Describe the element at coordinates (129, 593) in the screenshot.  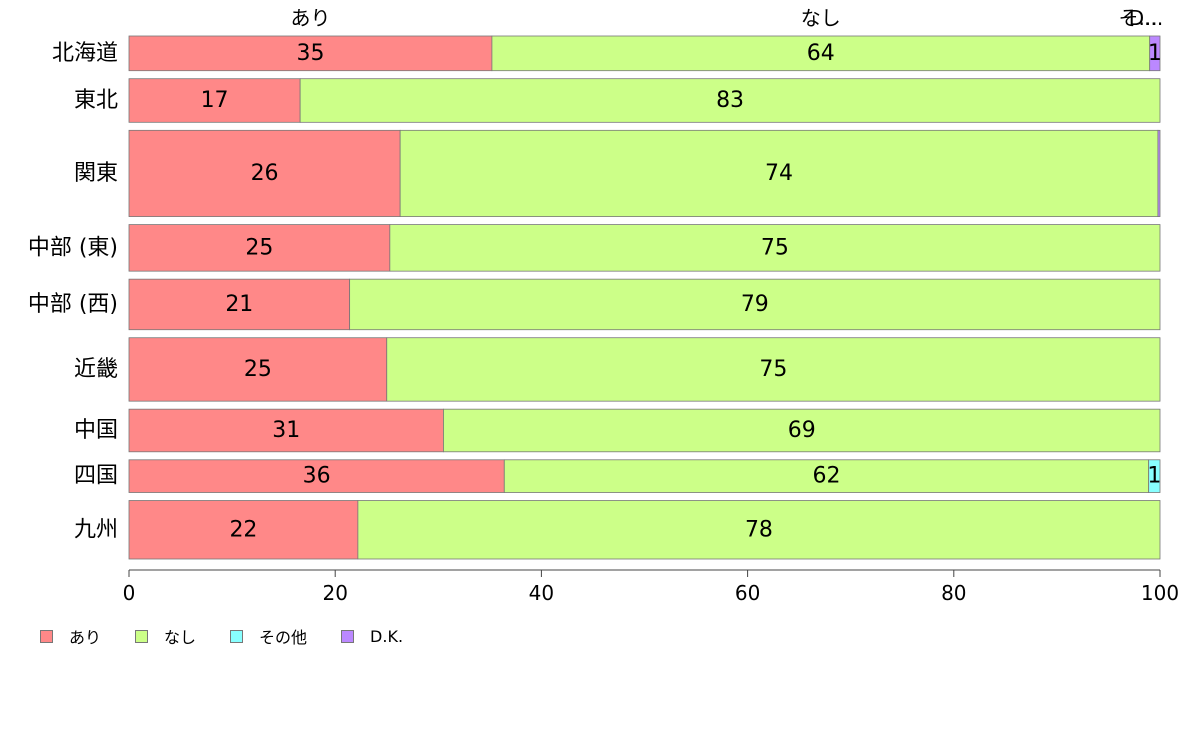
I see `x-tick-label: 0` at that location.